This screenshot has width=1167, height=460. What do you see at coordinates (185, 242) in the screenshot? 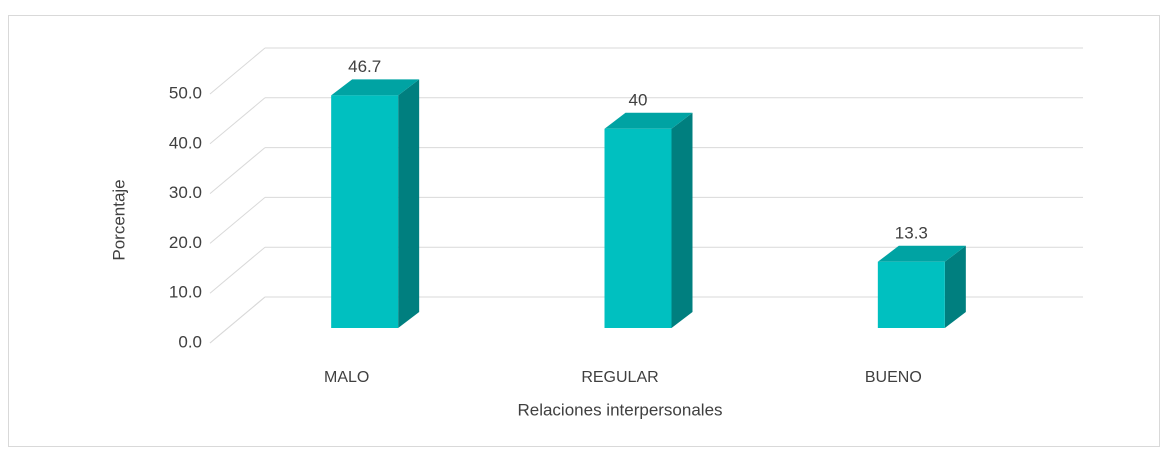
I see `y-tick-label: 20.0` at bounding box center [185, 242].